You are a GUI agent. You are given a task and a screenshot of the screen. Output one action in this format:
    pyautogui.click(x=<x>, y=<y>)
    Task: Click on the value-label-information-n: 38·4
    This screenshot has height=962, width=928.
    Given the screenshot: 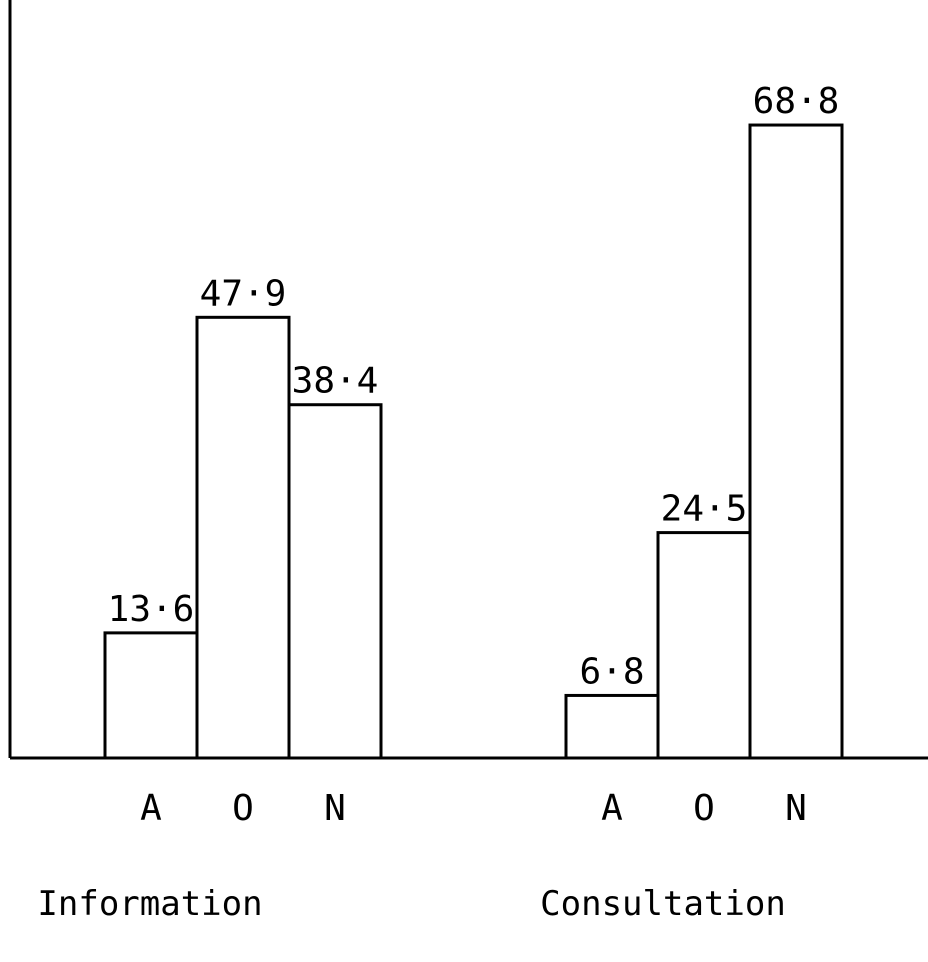 What is the action you would take?
    pyautogui.click(x=335, y=381)
    